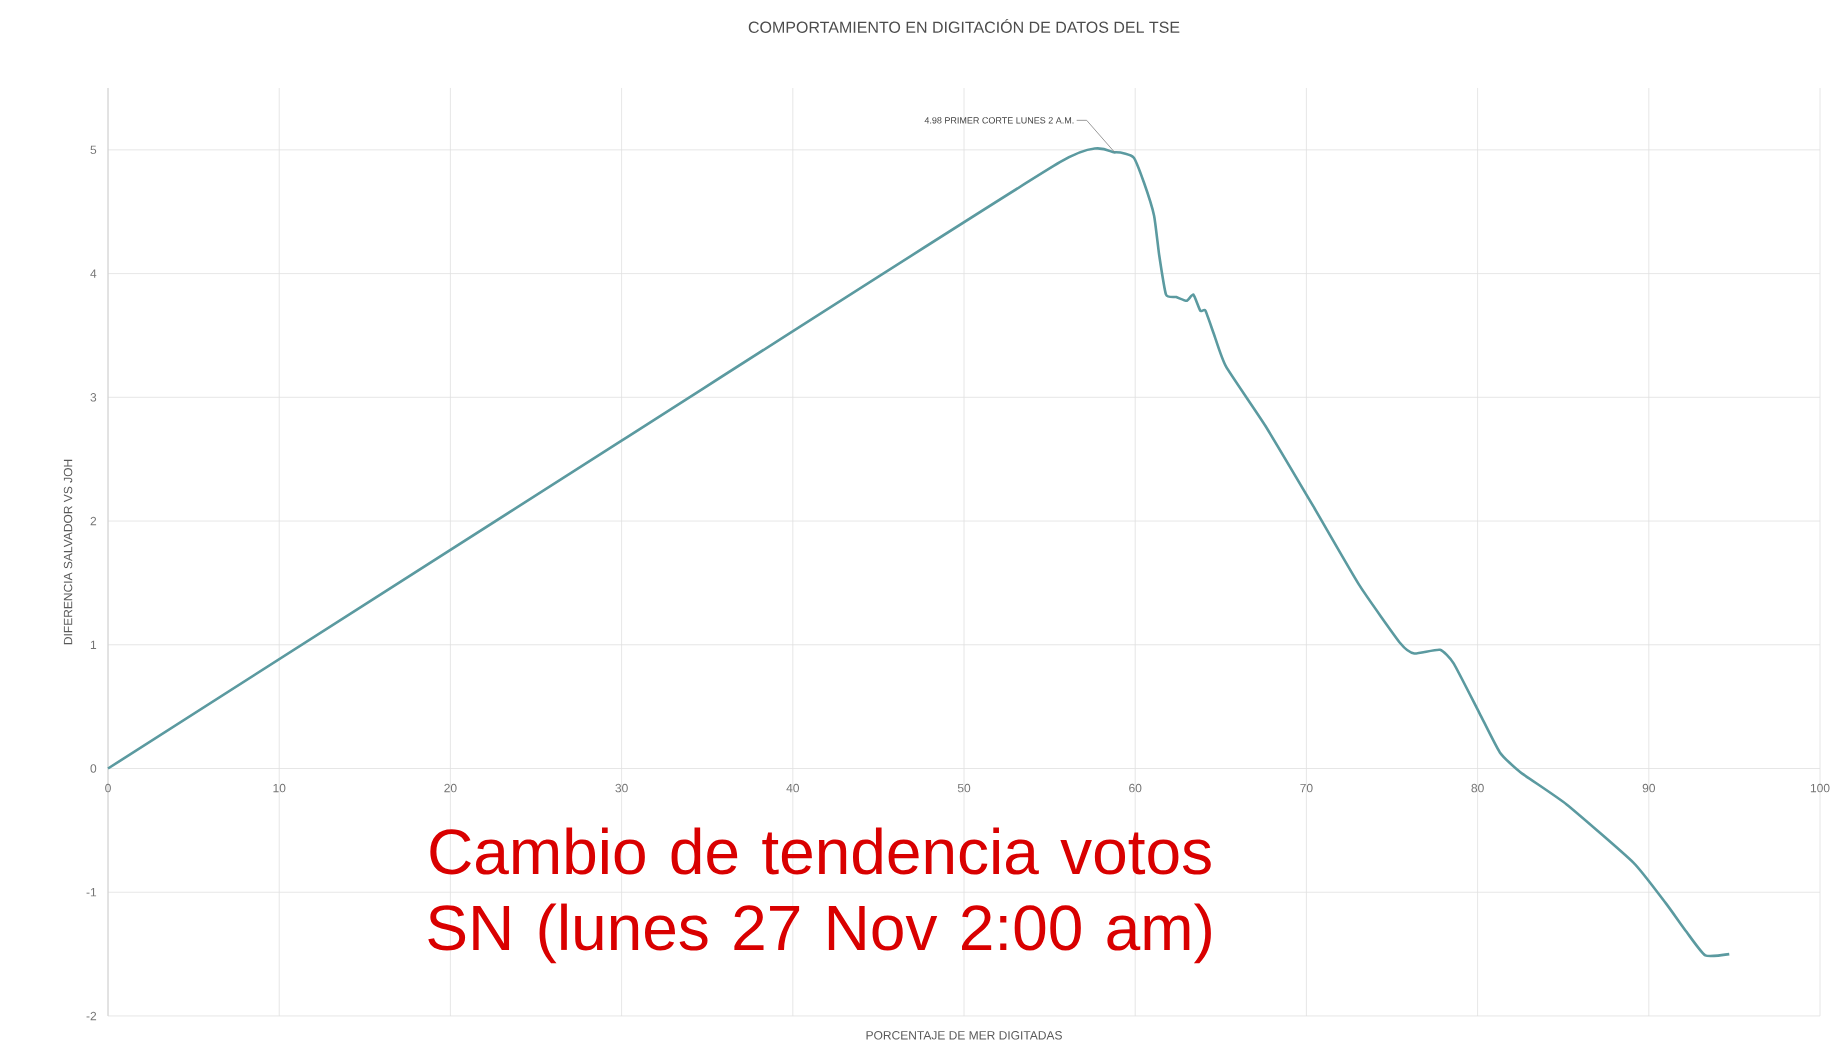 The image size is (1848, 1058). What do you see at coordinates (964, 25) in the screenshot?
I see `chart-title: COMPORTAMIENTO EN DIGITACIÓN DE DATOS DEL TSE` at bounding box center [964, 25].